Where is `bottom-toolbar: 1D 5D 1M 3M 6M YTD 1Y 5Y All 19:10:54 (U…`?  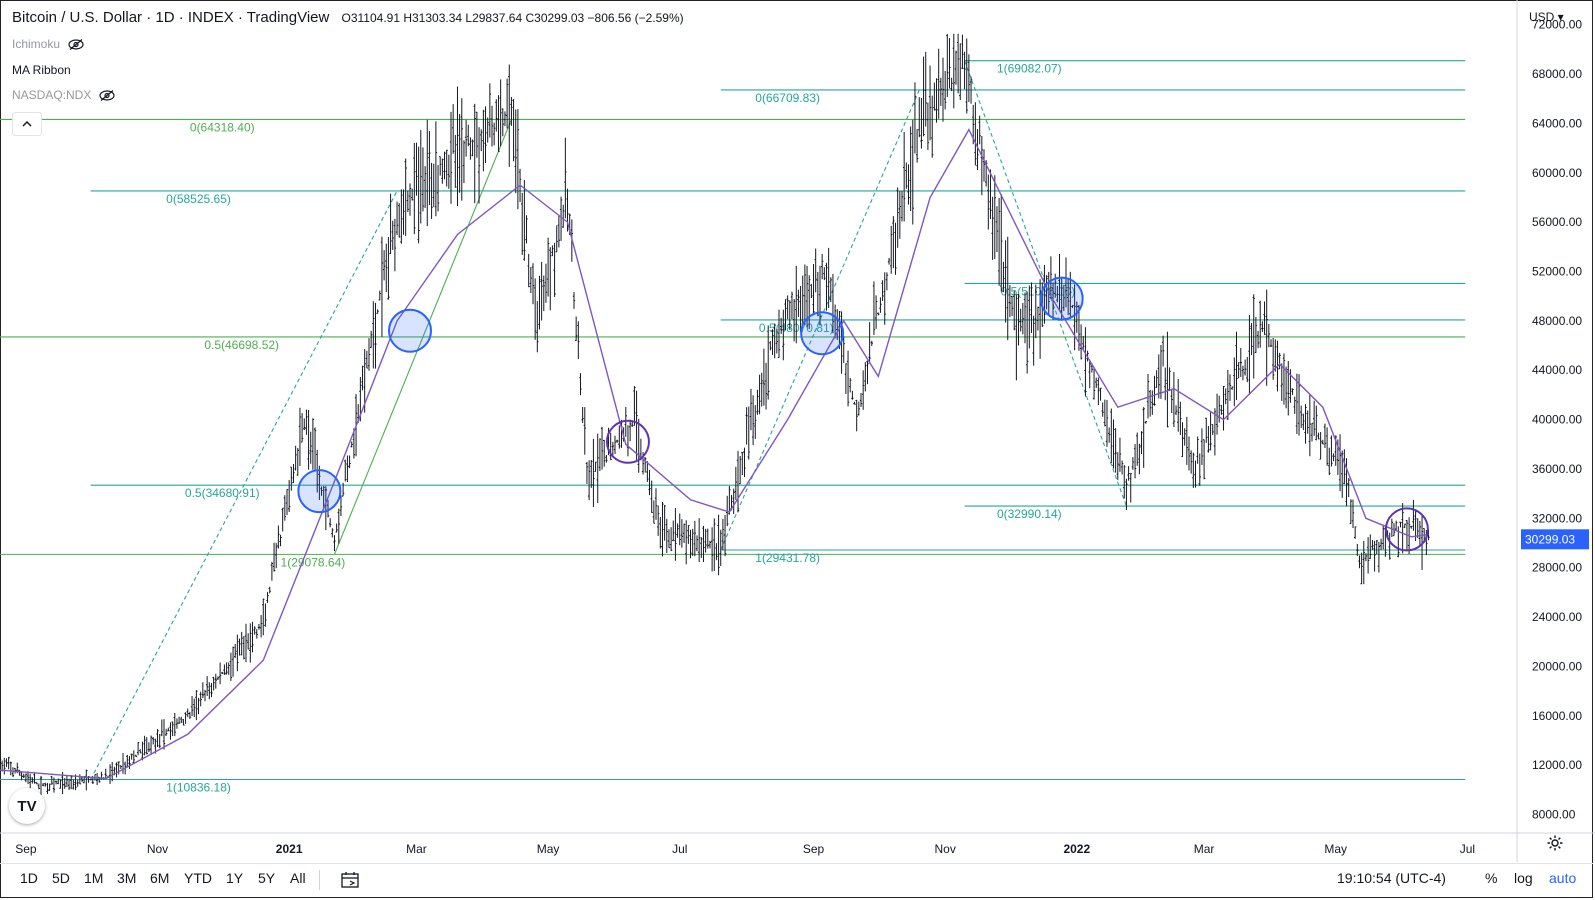
bottom-toolbar: 1D 5D 1M 3M 6M YTD 1Y 5Y All 19:10:54 (U… is located at coordinates (796, 879).